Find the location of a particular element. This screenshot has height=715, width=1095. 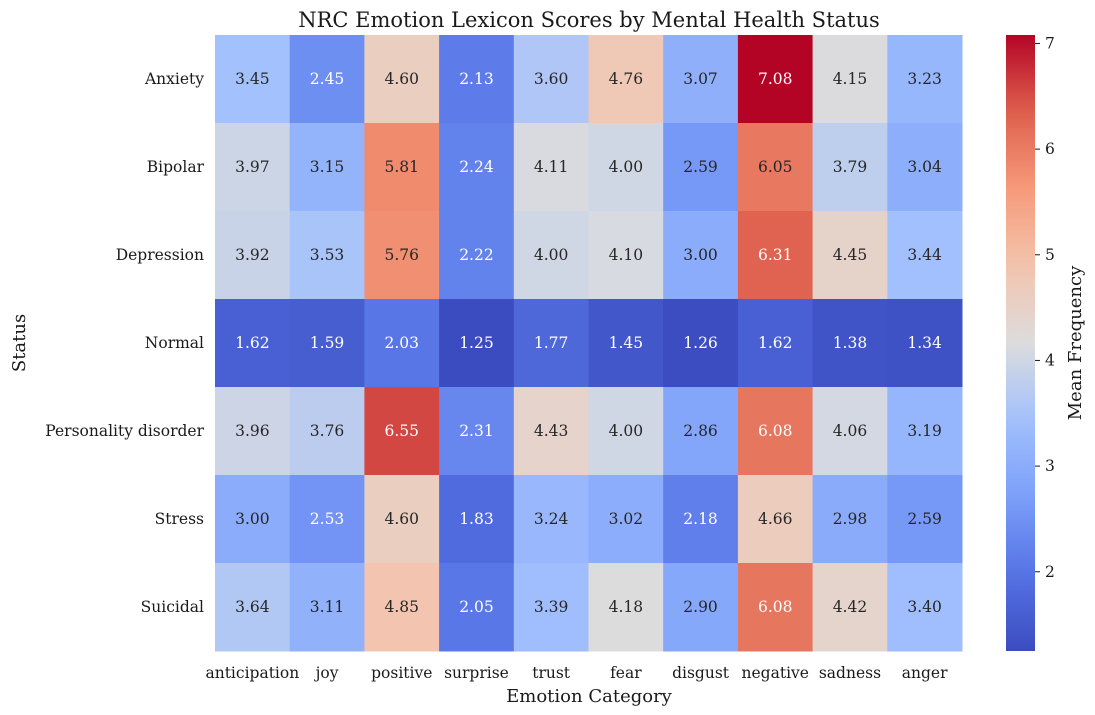

cell-value-label: 3.15 is located at coordinates (327, 167).